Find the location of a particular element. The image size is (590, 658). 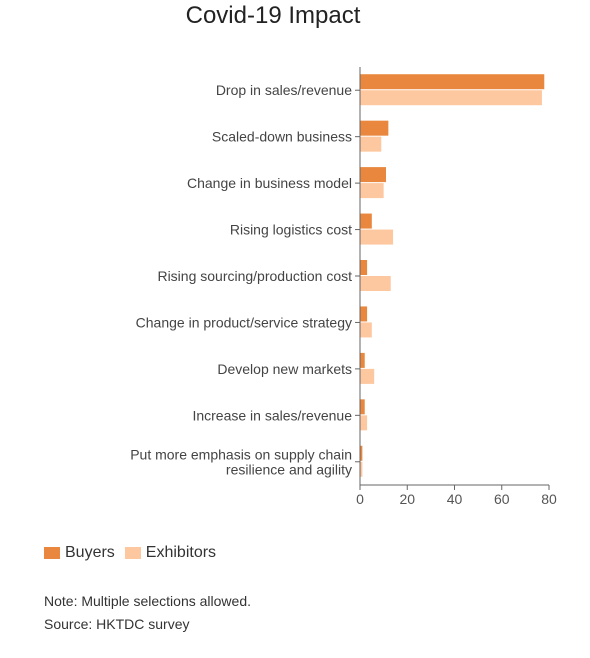

legend-label-buyers: Buyers is located at coordinates (90, 552).